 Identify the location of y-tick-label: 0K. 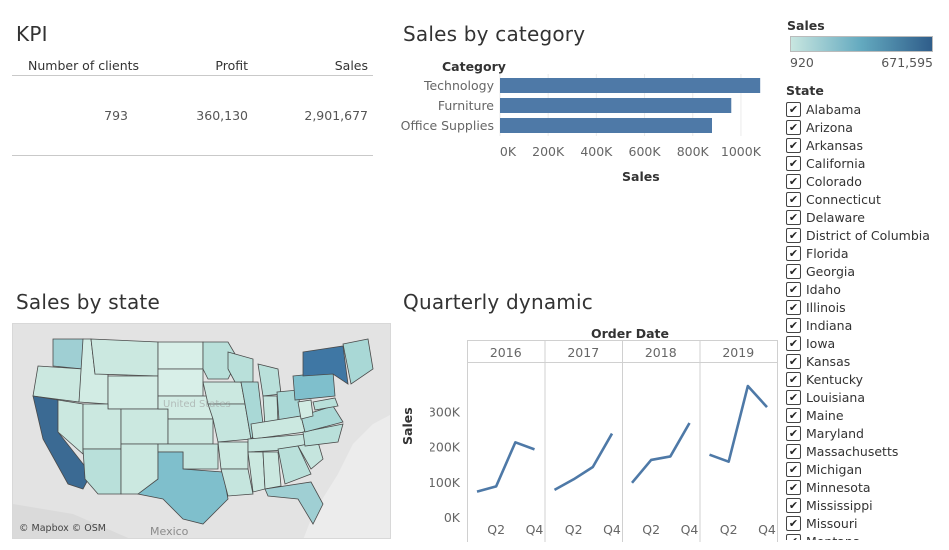
(452, 517).